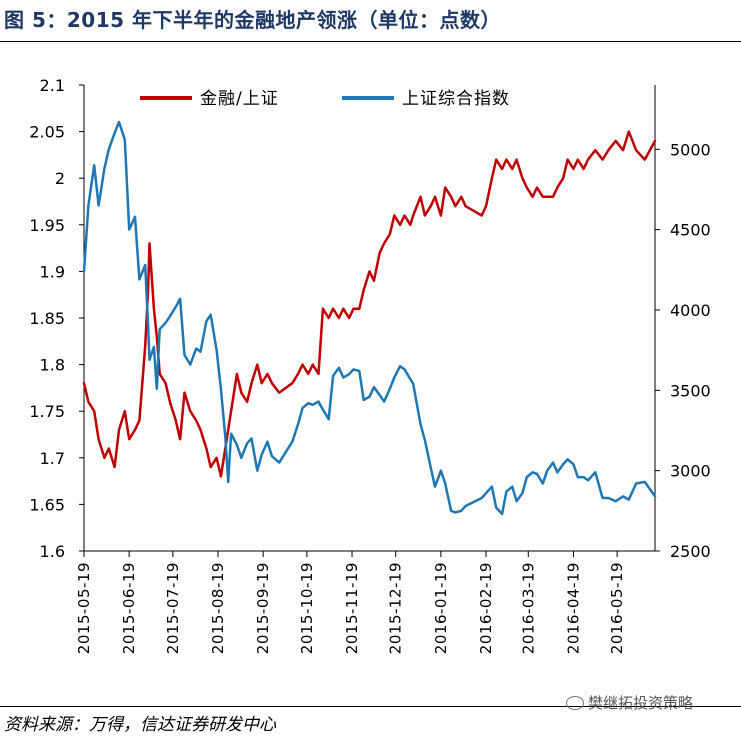 This screenshot has width=741, height=737. Describe the element at coordinates (140, 725) in the screenshot. I see `source-note: 资料来源：万得，信达证券研发中心` at that location.